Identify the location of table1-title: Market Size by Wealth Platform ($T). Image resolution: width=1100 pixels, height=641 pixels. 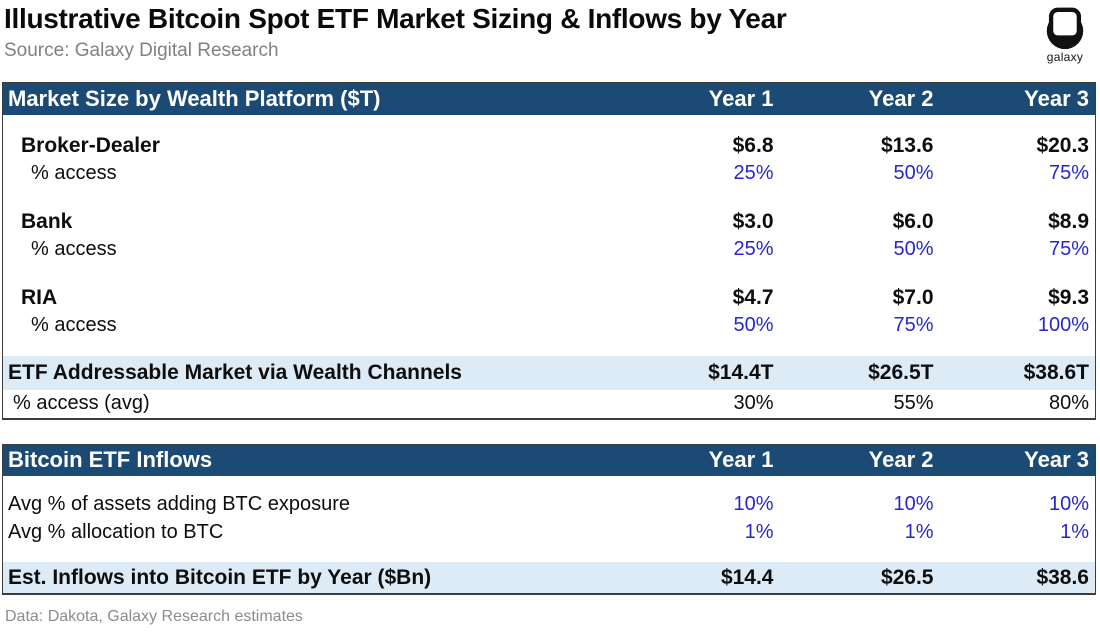
(313, 98).